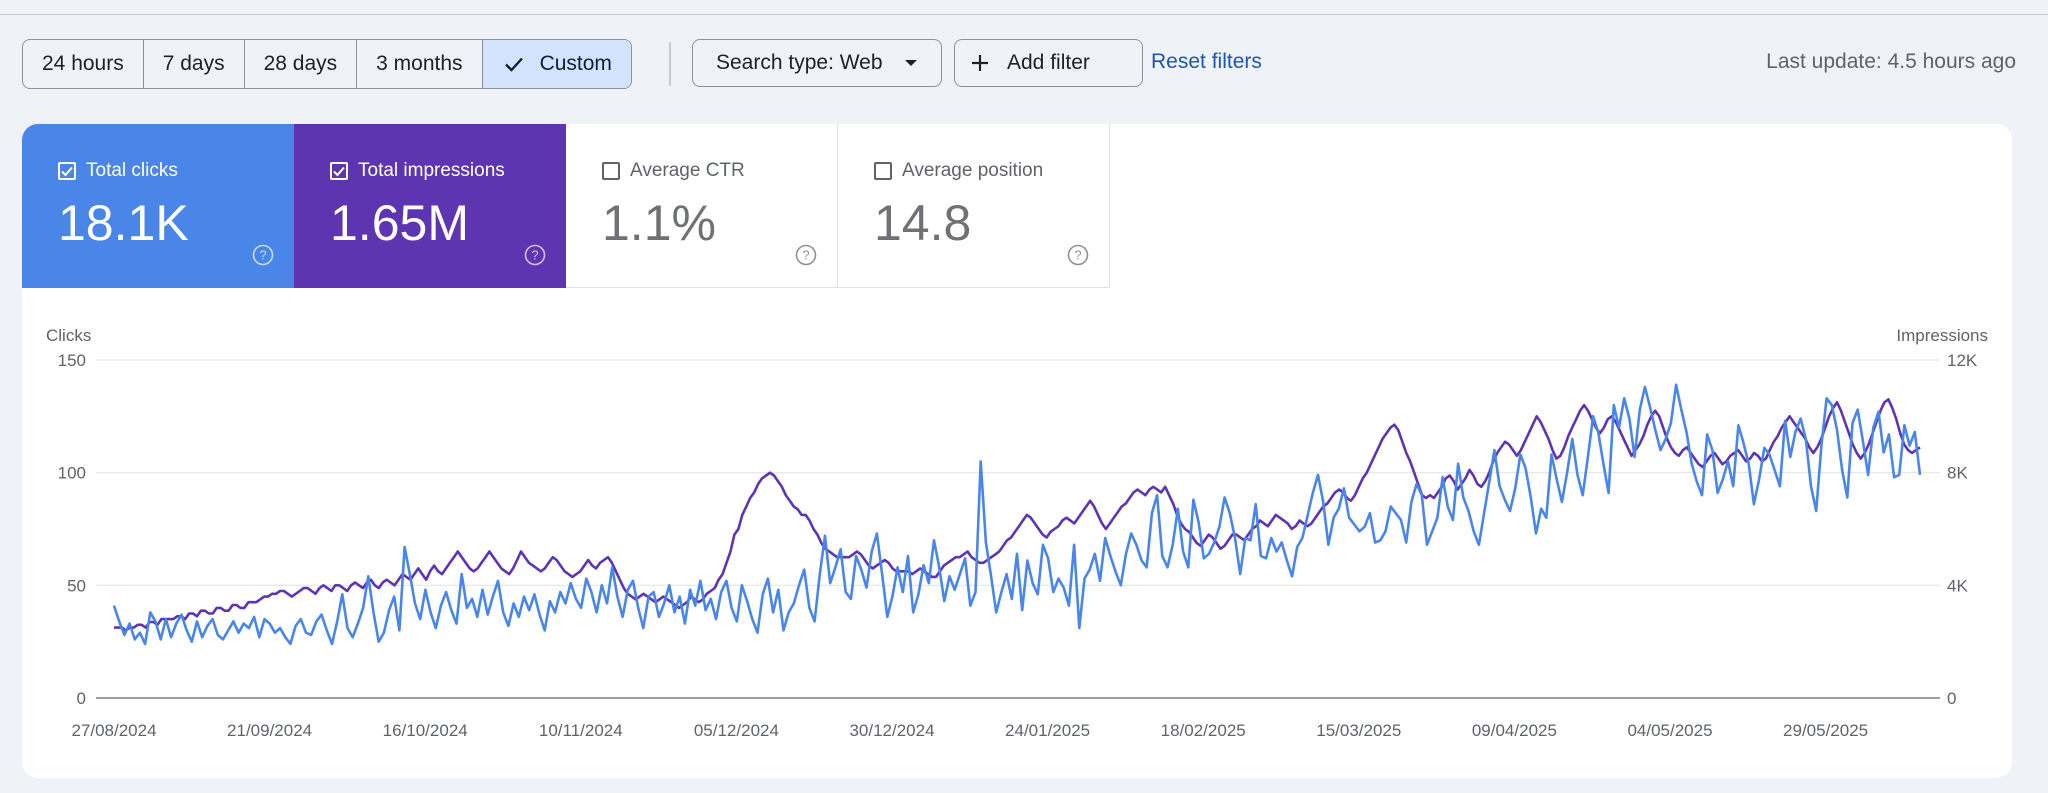 Image resolution: width=2048 pixels, height=793 pixels. I want to click on dropdown-caret-icon, so click(910, 63).